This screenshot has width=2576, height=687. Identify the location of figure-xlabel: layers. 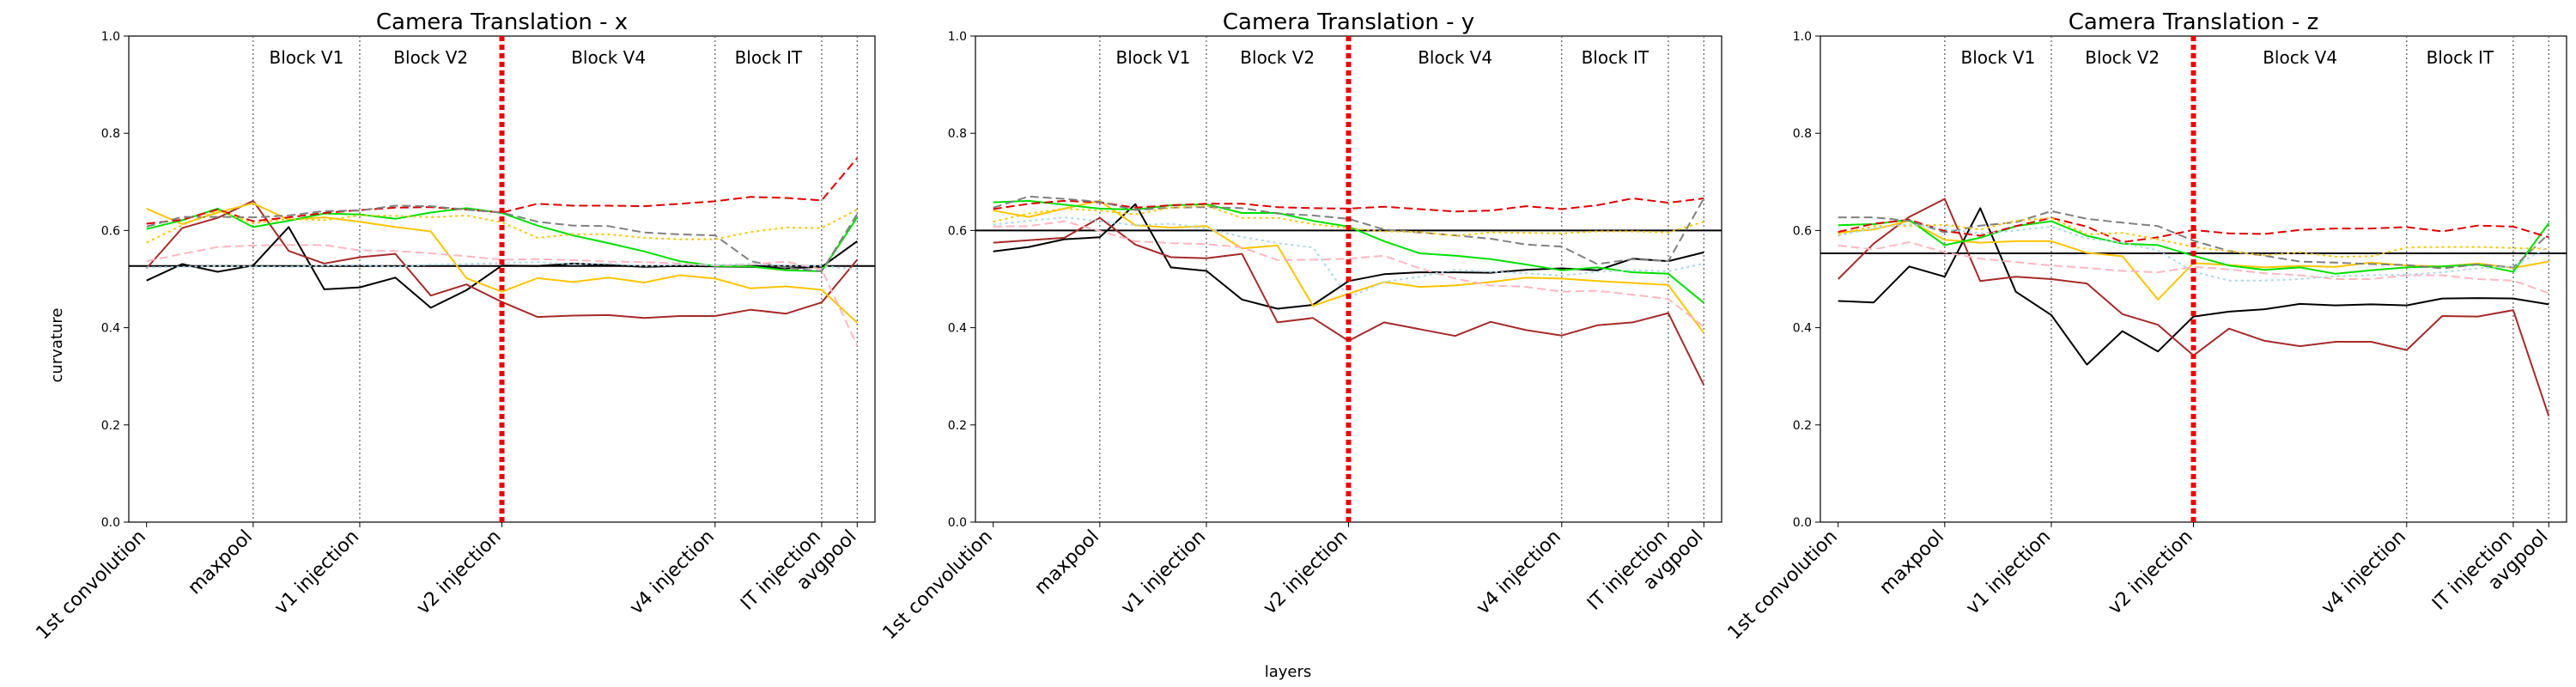
(1288, 672).